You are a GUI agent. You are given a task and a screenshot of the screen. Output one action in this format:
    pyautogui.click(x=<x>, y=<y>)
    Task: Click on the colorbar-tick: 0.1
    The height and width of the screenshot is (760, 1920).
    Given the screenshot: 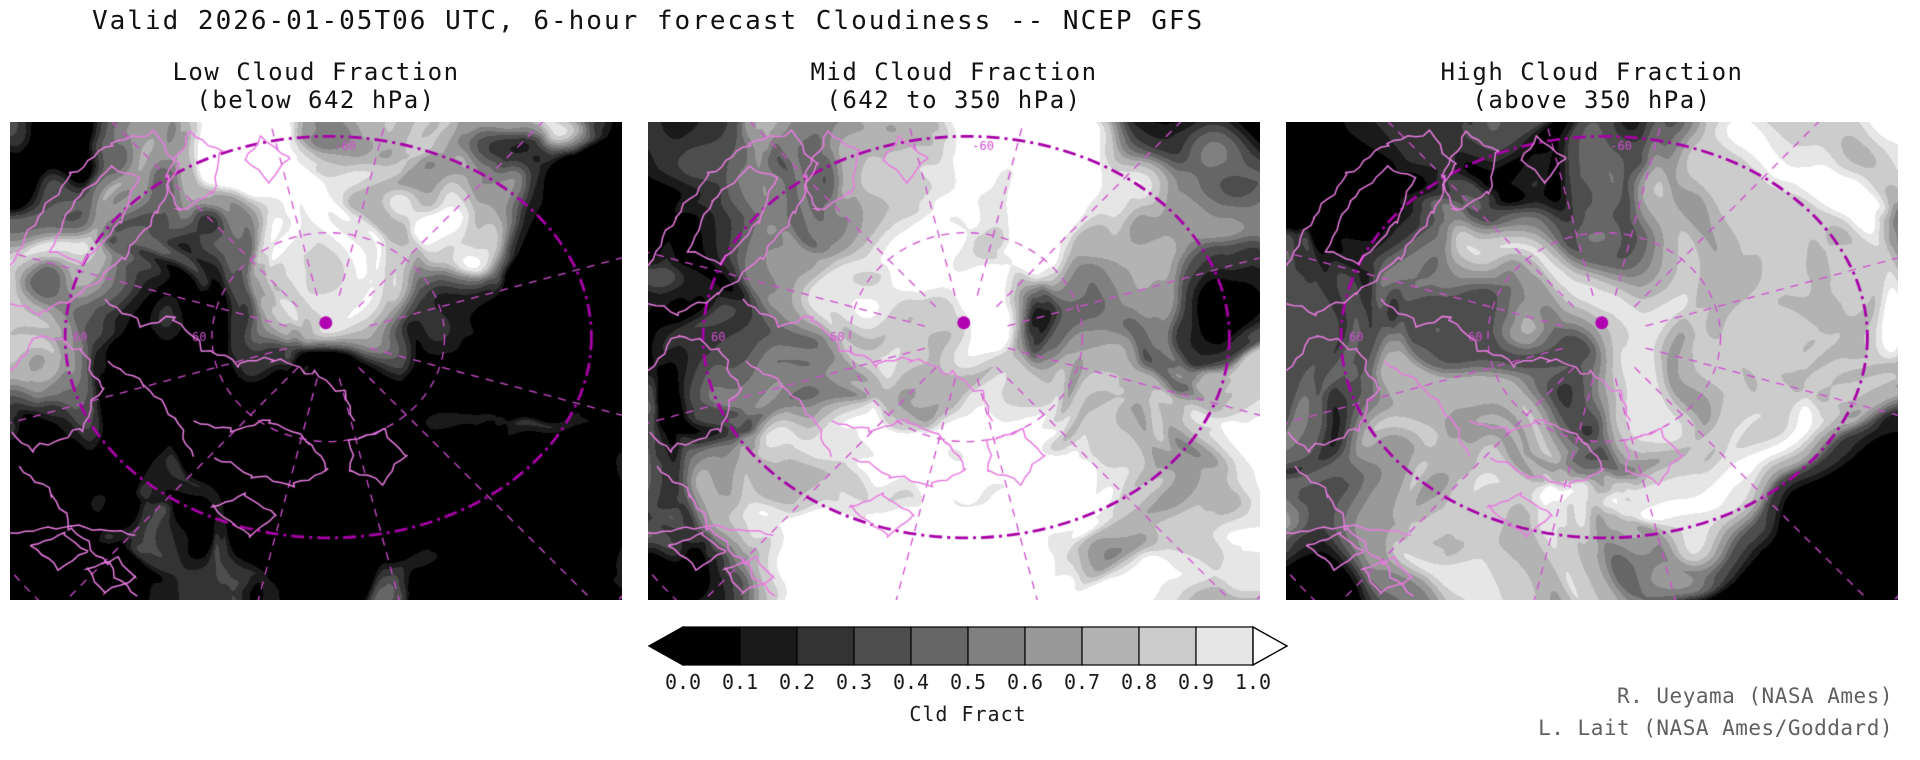 What is the action you would take?
    pyautogui.click(x=740, y=682)
    